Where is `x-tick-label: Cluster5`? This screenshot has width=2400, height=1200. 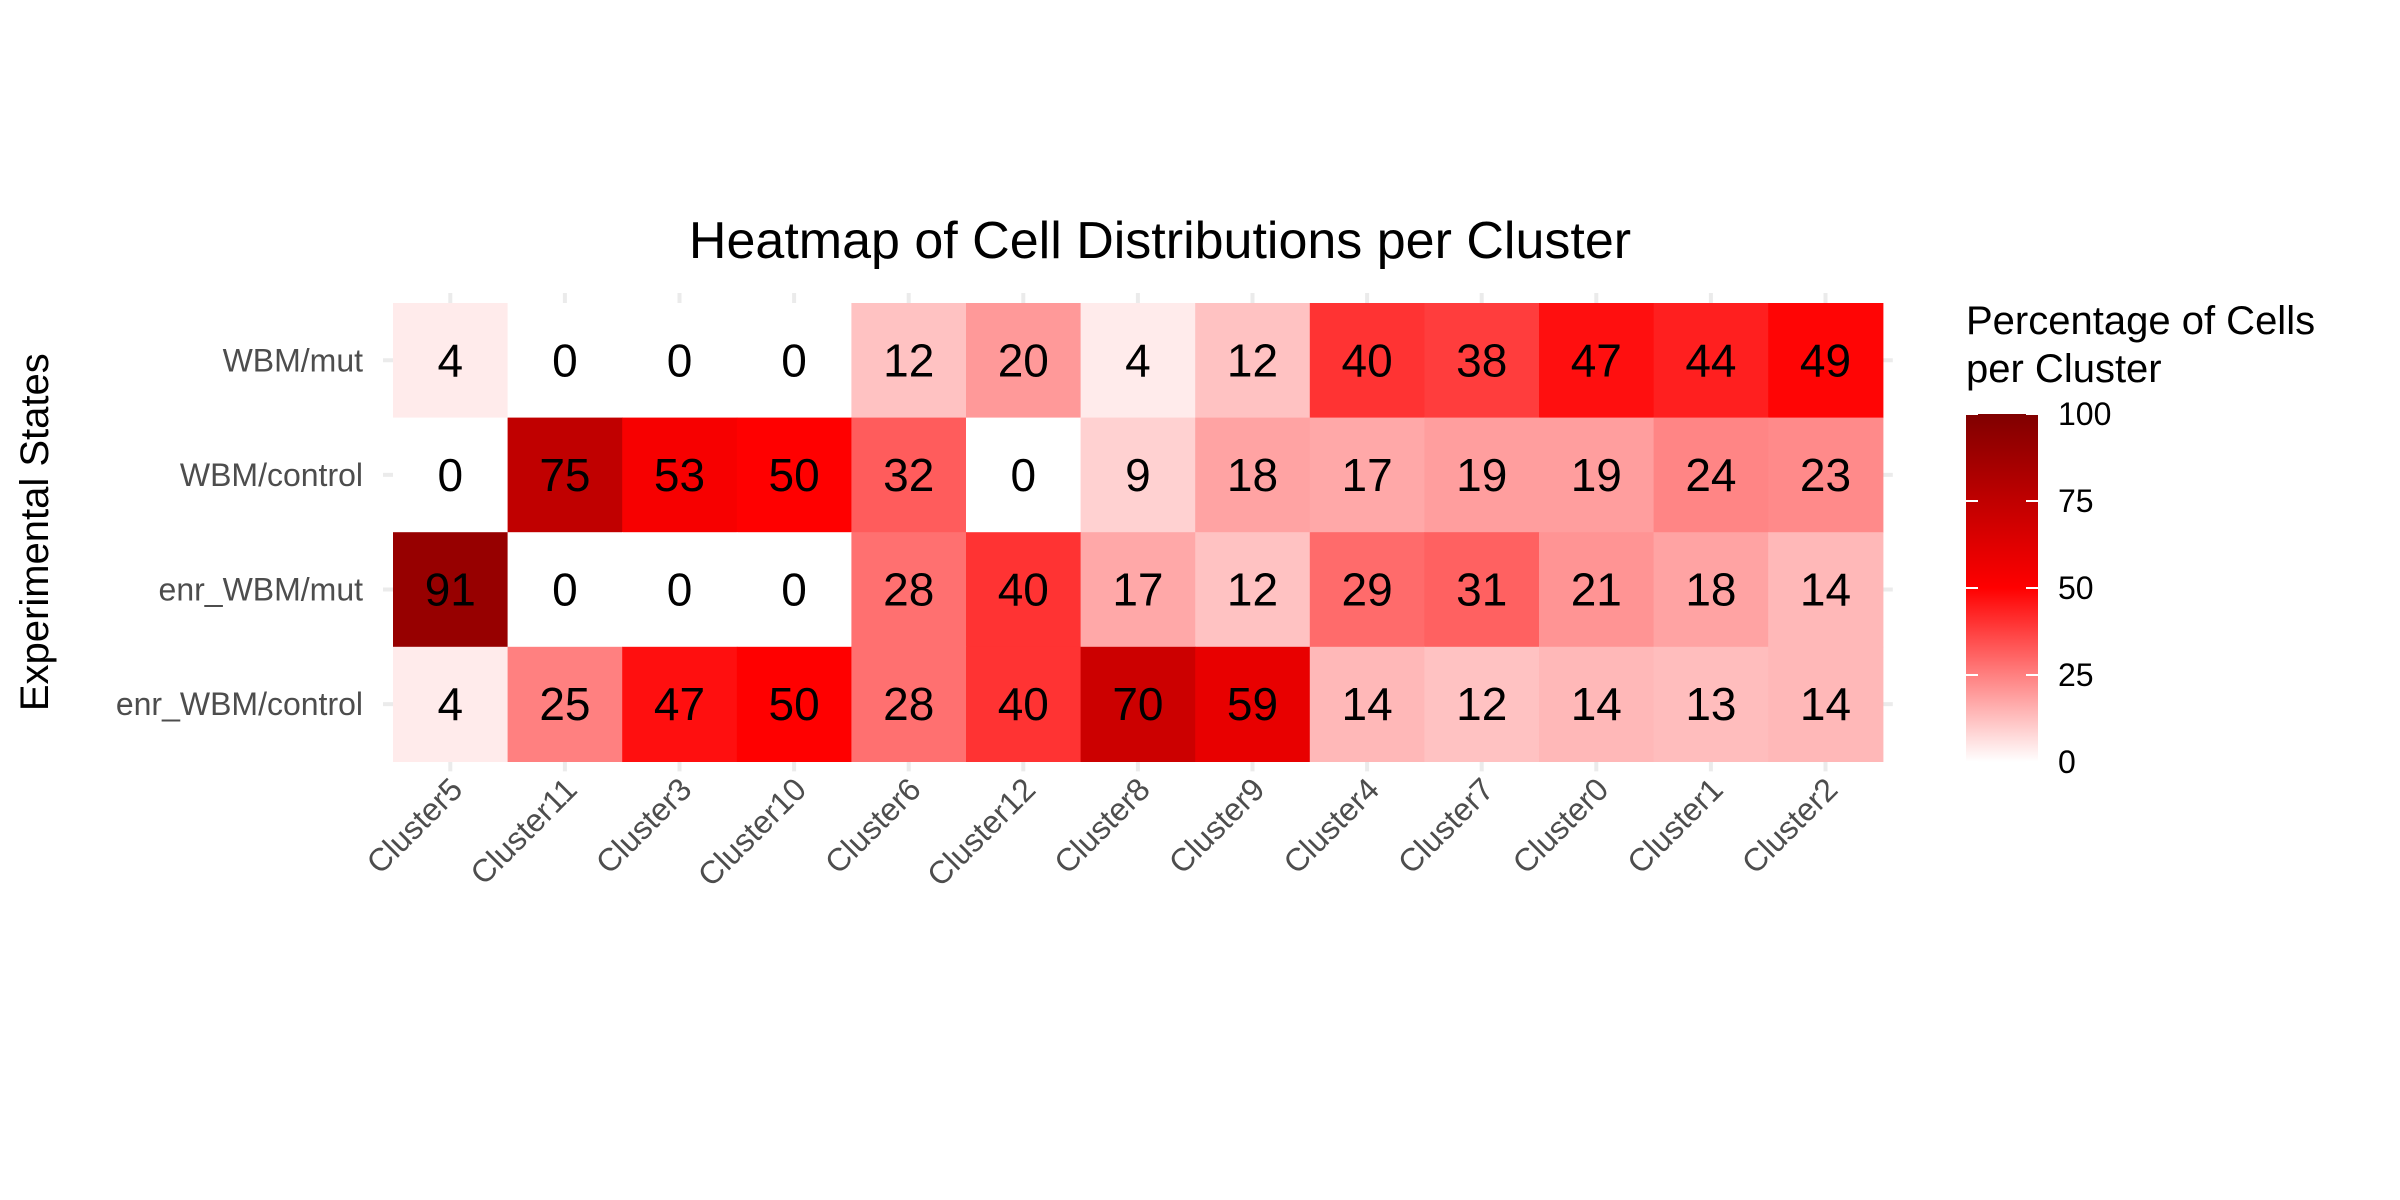 x-tick-label: Cluster5 is located at coordinates (415, 826).